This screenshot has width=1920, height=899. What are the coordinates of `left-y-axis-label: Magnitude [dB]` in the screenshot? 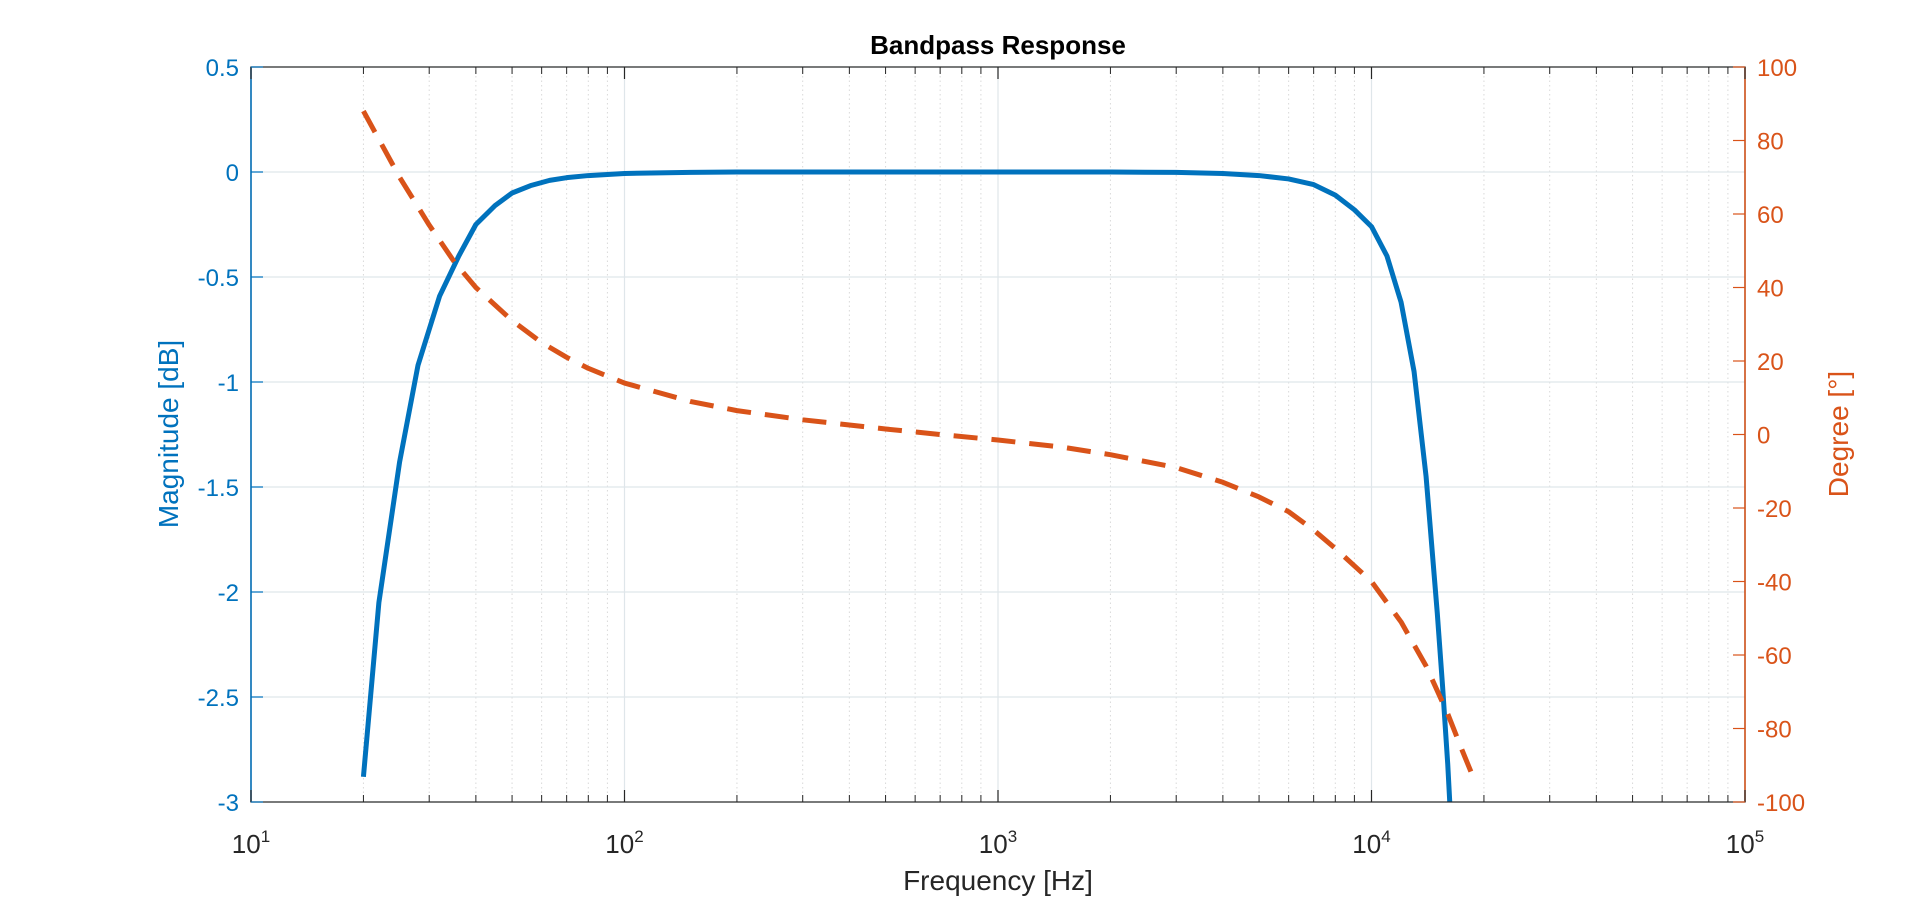 It's located at (168, 434).